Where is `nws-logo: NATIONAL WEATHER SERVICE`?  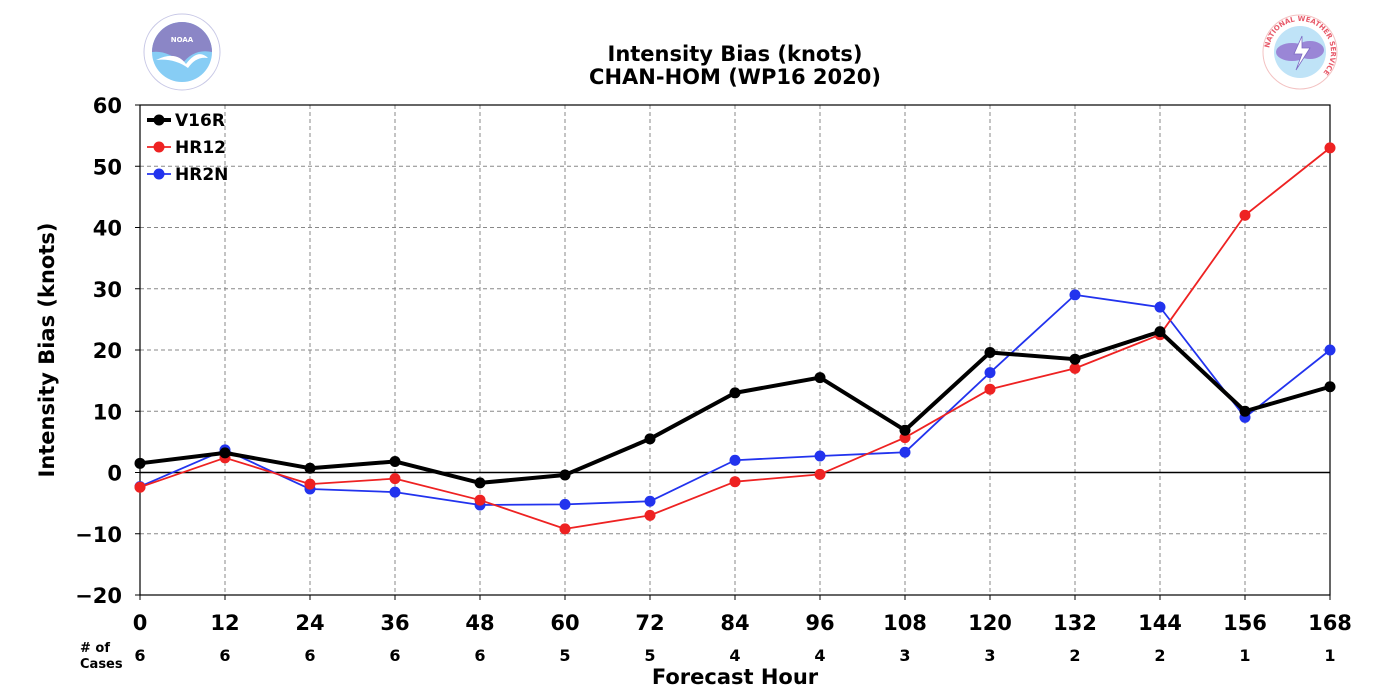 nws-logo: NATIONAL WEATHER SERVICE is located at coordinates (1300, 52).